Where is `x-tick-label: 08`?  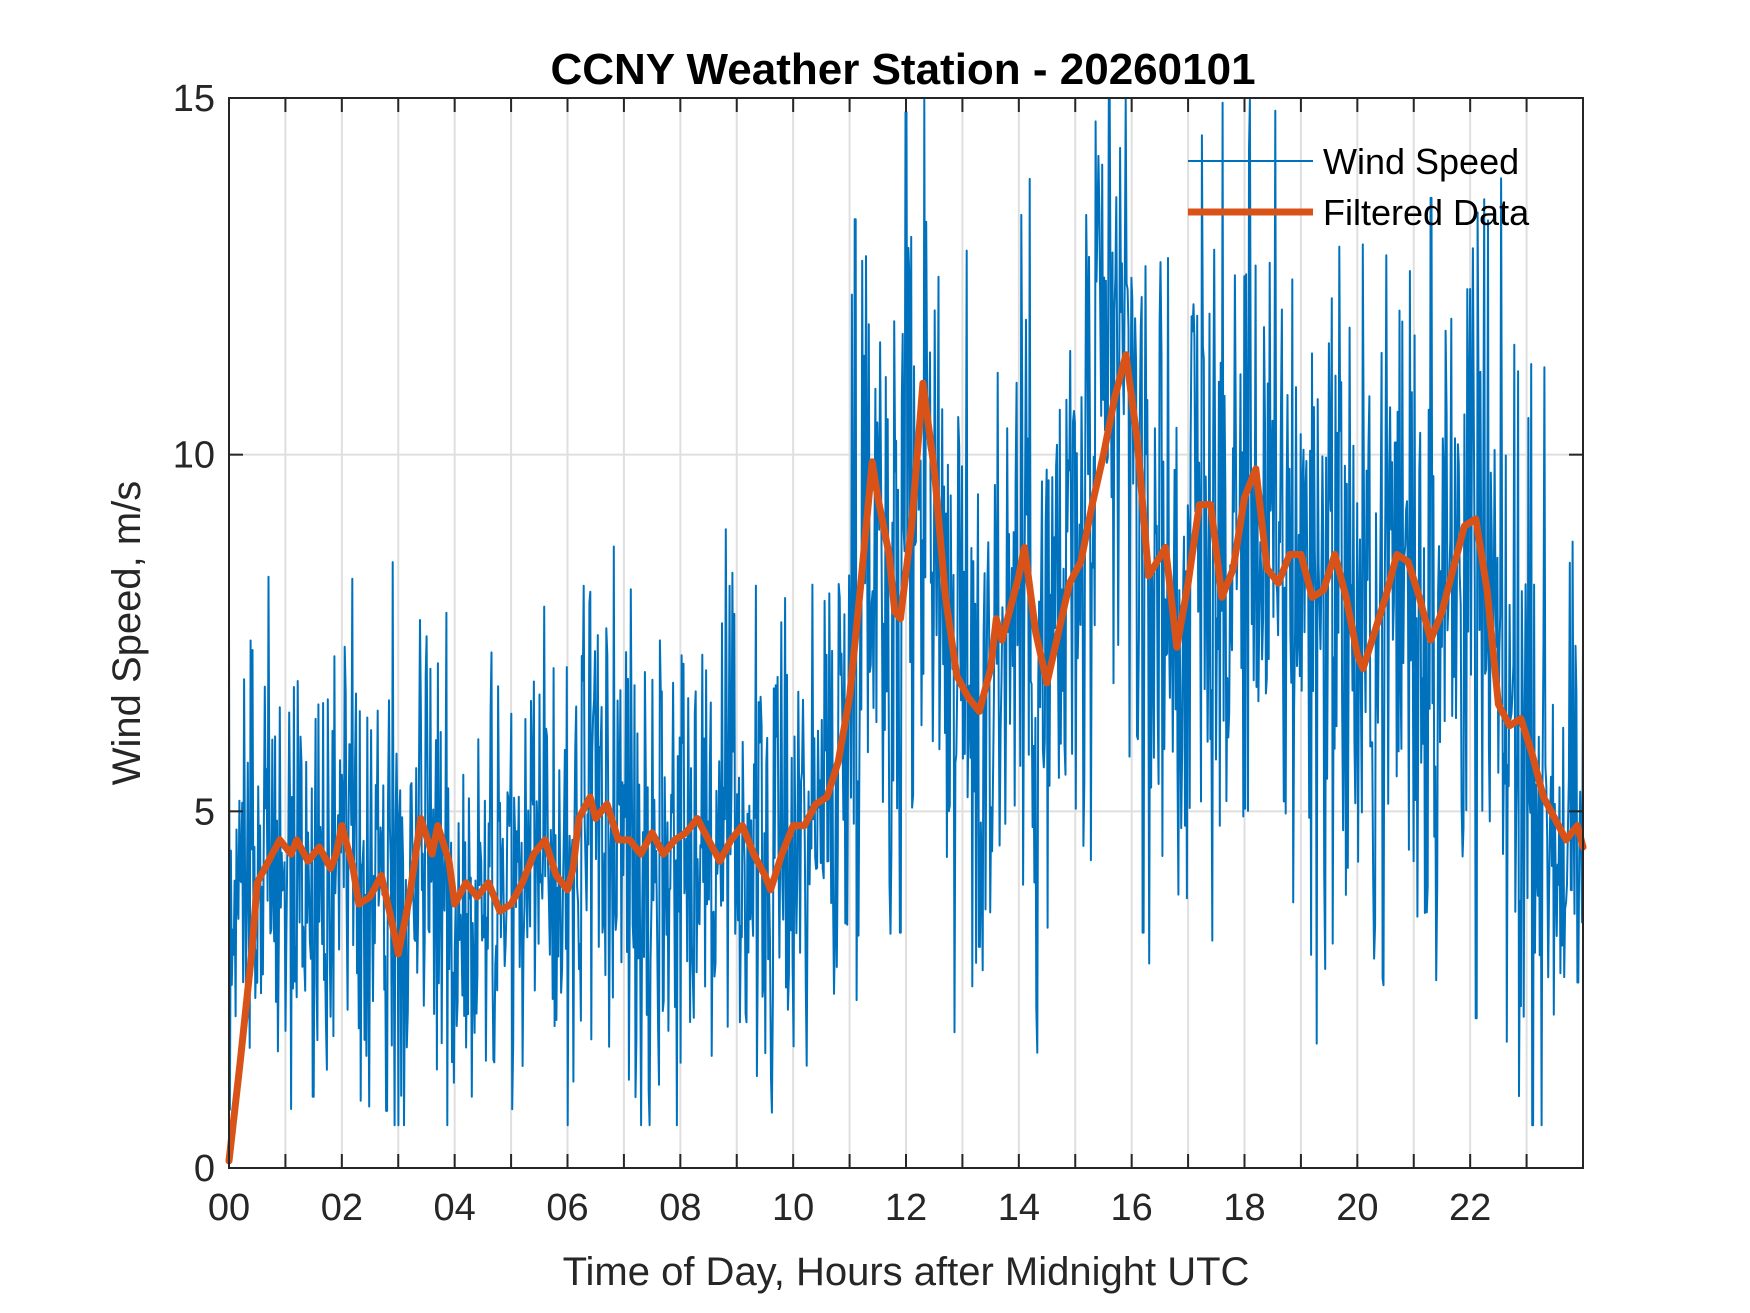
x-tick-label: 08 is located at coordinates (680, 1208).